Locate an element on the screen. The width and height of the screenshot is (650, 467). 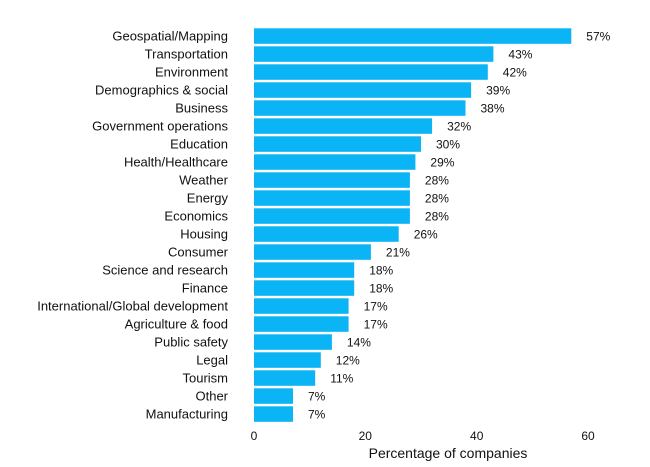
value-label-agriculture-food: 17% is located at coordinates (376, 325).